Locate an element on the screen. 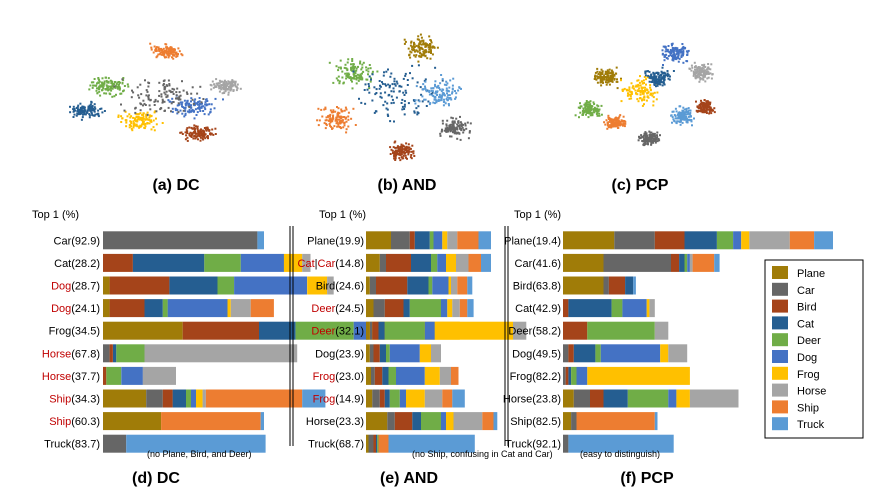 This screenshot has width=877, height=493. bar-segment-horse is located at coordinates (462, 262).